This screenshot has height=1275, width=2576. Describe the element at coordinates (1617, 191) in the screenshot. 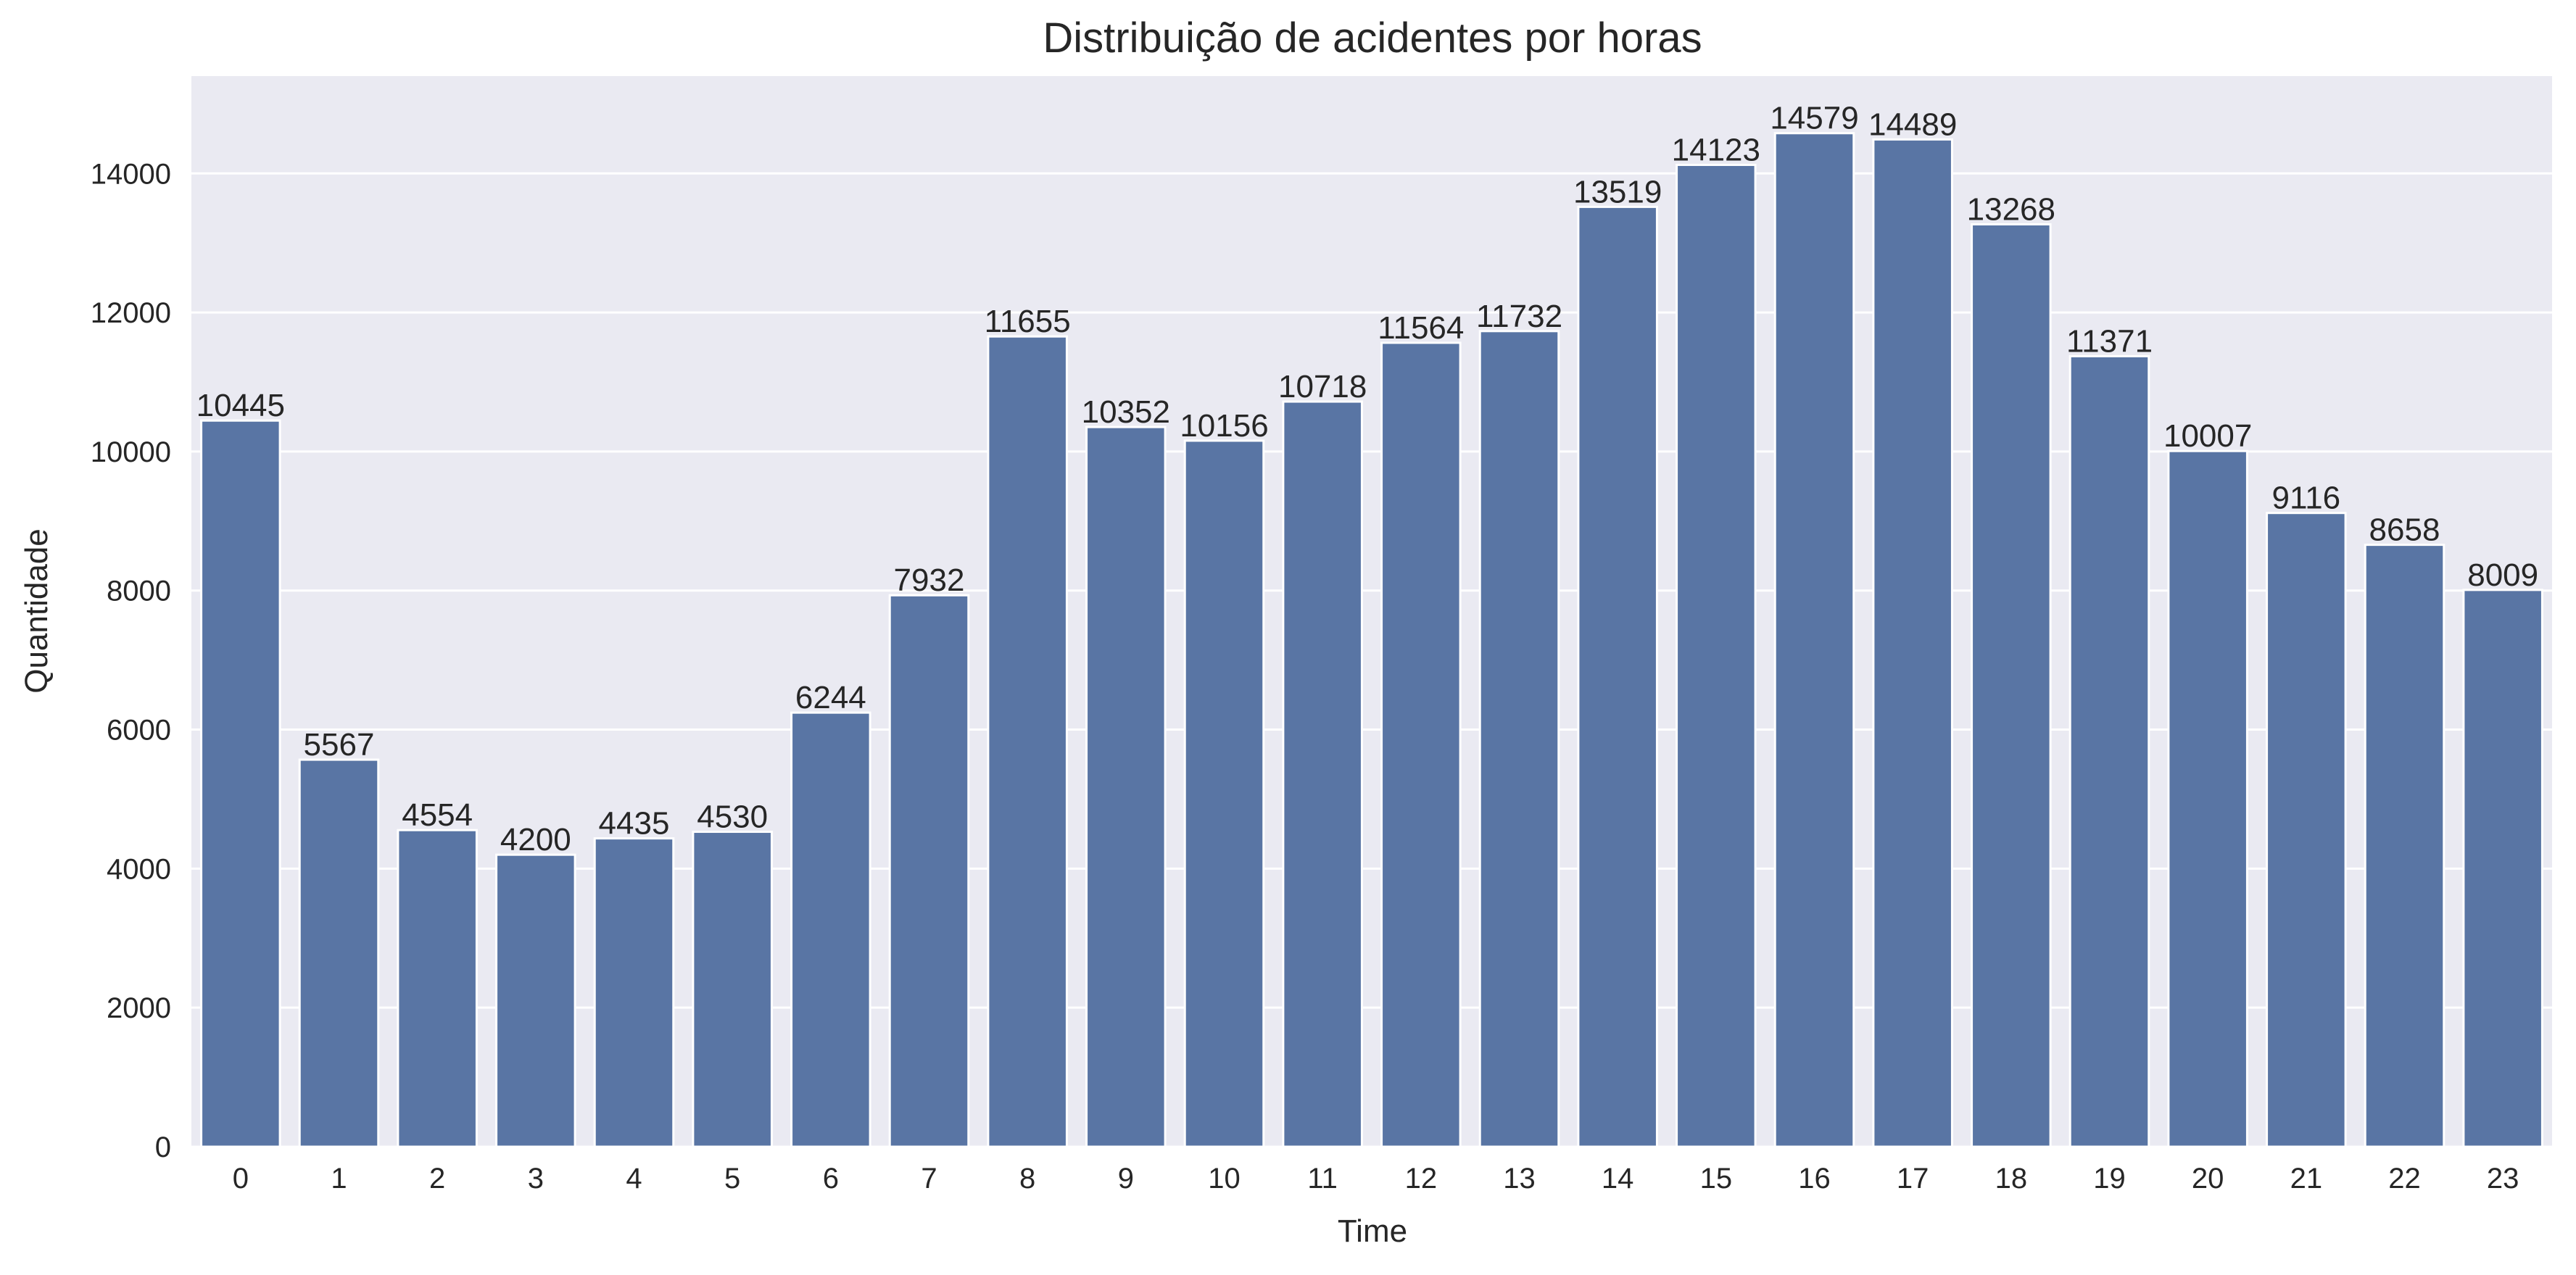

I see `data-label-hour-14: 13519` at that location.